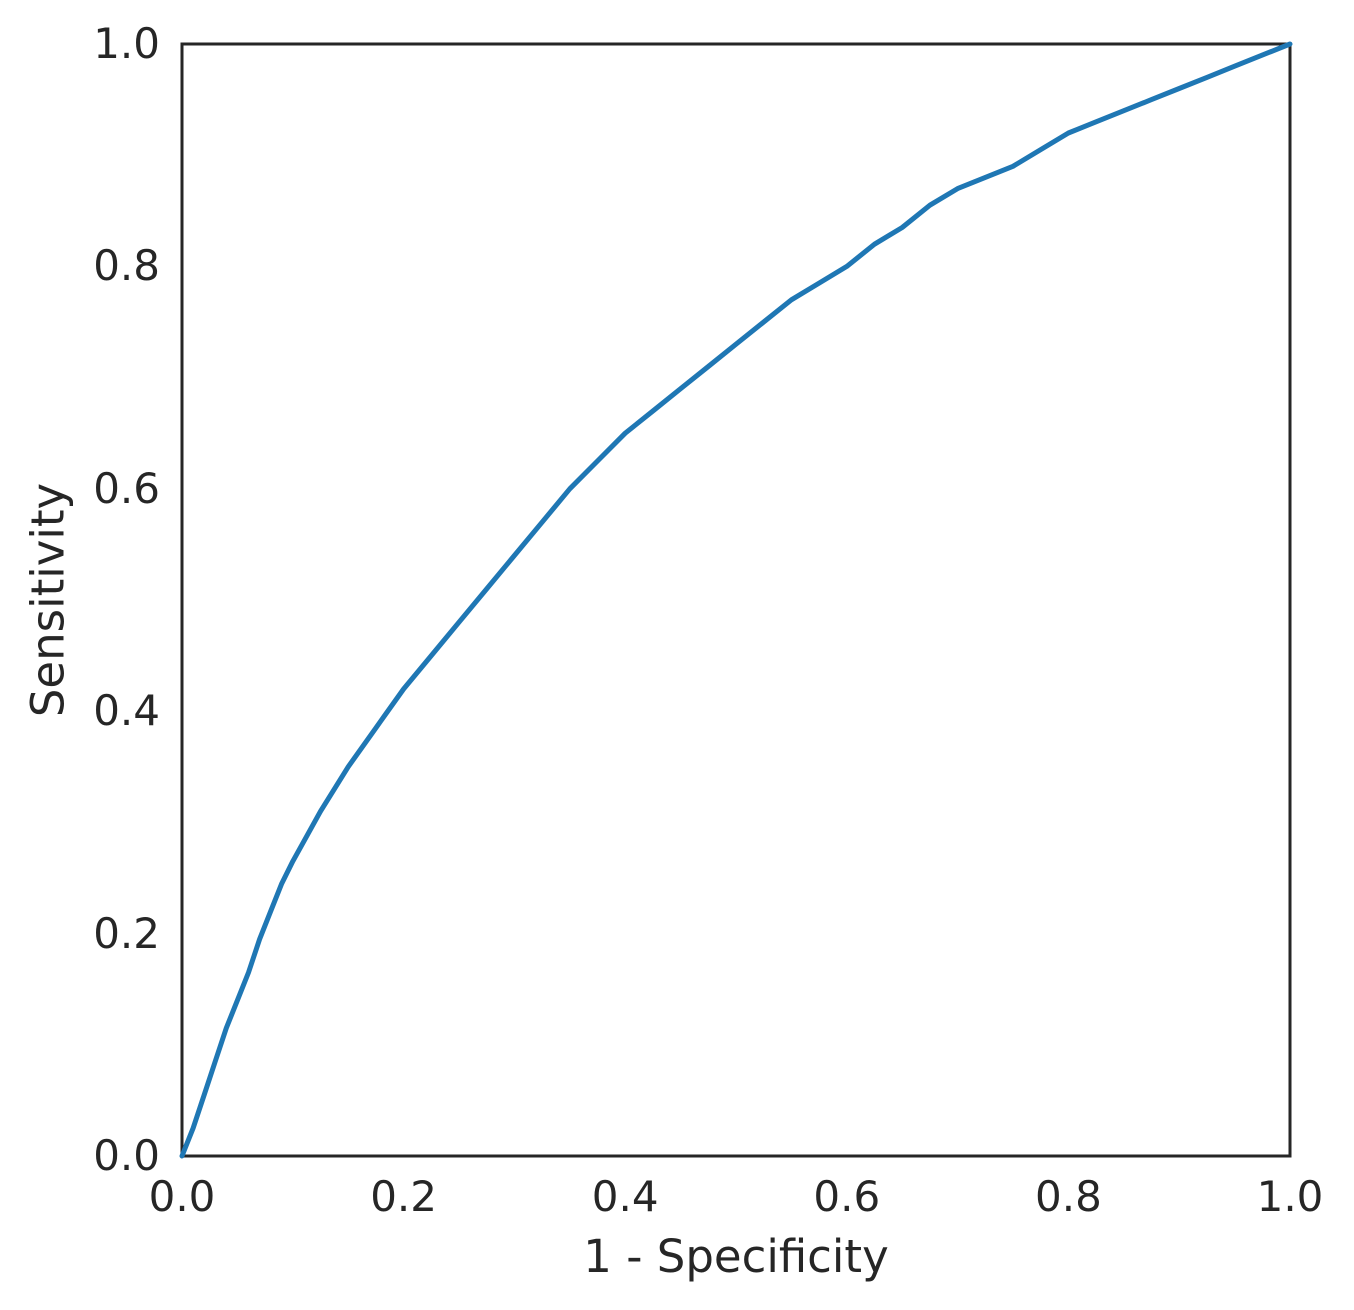 Image resolution: width=1354 pixels, height=1310 pixels. What do you see at coordinates (847, 1196) in the screenshot?
I see `x-tick-label: 0.6` at bounding box center [847, 1196].